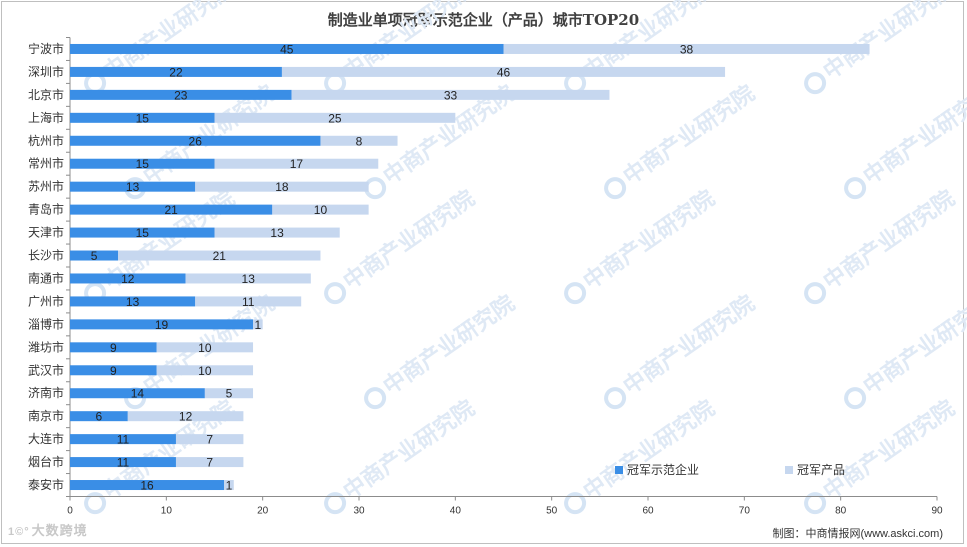 The height and width of the screenshot is (547, 967). What do you see at coordinates (167, 511) in the screenshot?
I see `x-tick-label: 10` at bounding box center [167, 511].